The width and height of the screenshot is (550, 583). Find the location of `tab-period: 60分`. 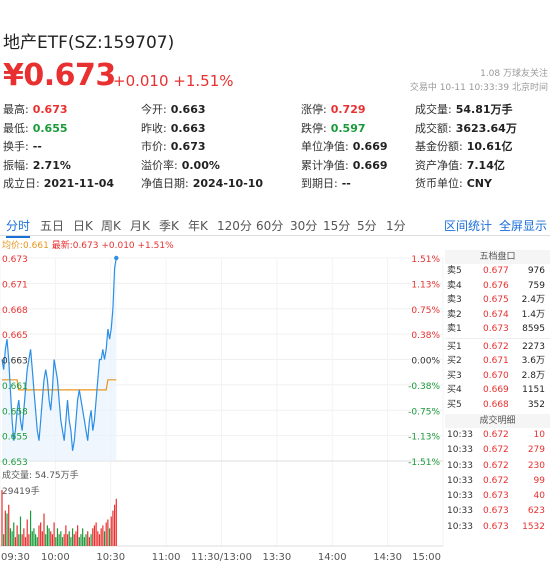

tab-period: 60分 is located at coordinates (270, 226).